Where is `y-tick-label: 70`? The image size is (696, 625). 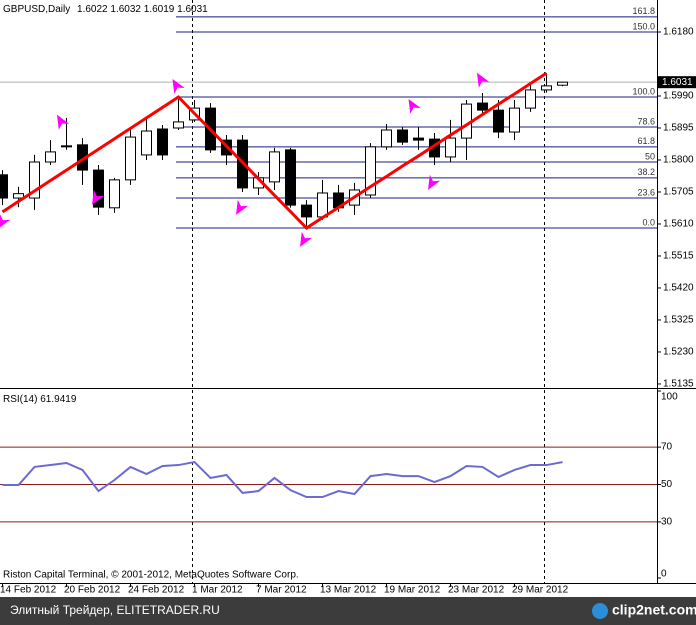 y-tick-label: 70 is located at coordinates (667, 447).